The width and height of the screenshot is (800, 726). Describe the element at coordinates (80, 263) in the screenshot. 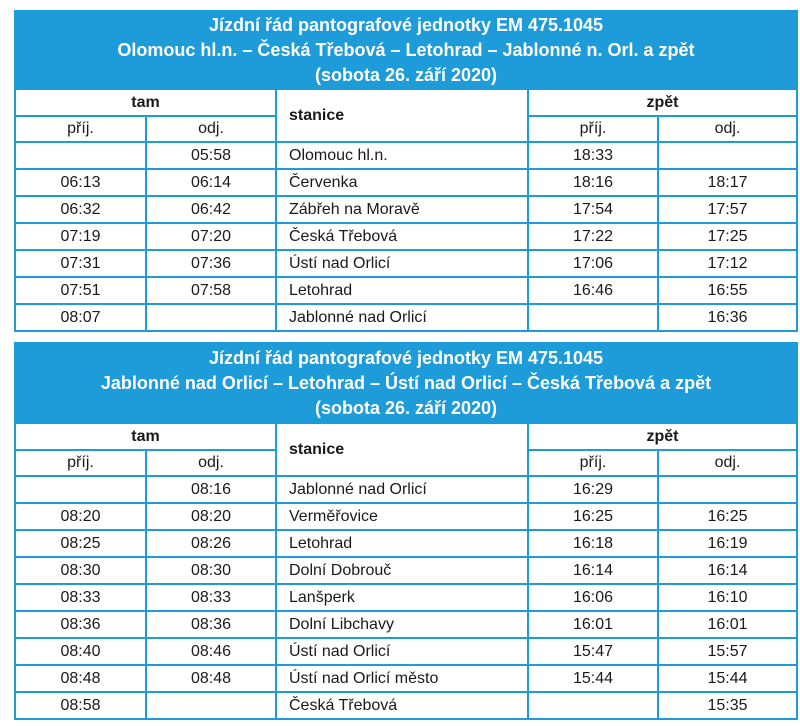

I see `time: 07:31` at that location.